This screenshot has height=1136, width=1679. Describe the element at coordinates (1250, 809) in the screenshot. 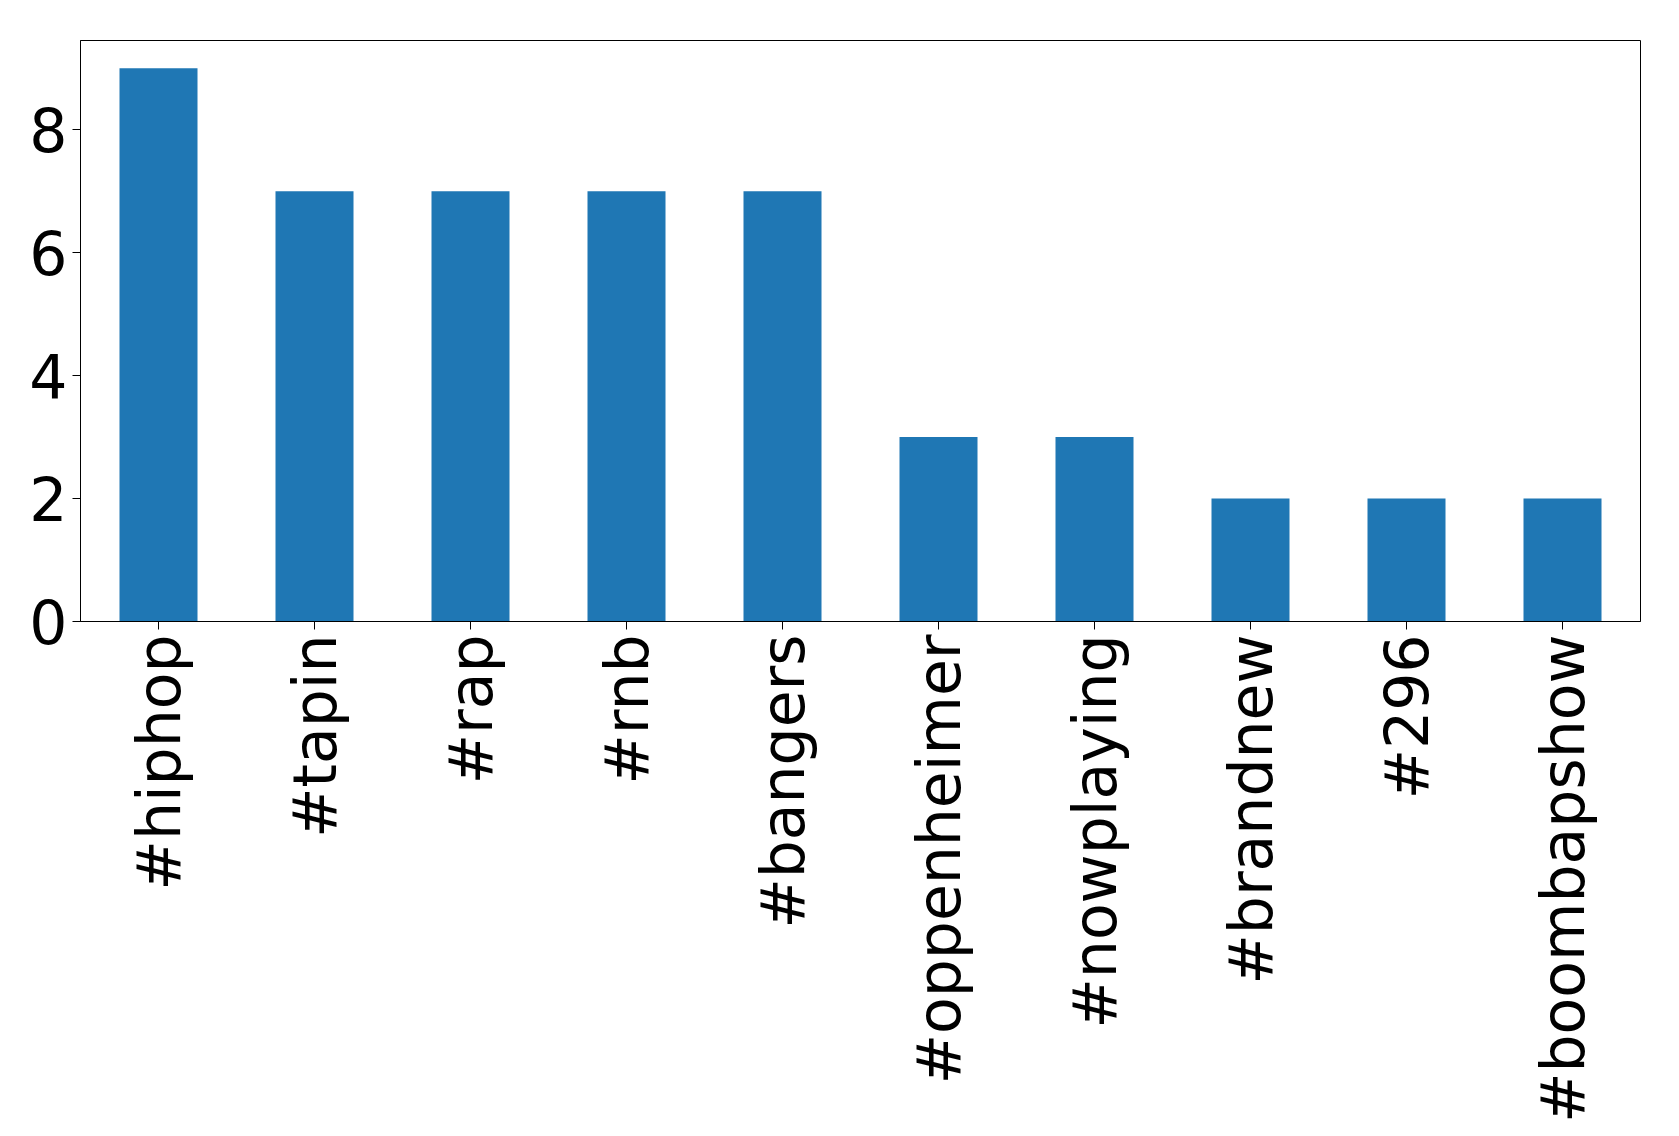

I see `x-tick-label: #brandnew` at that location.